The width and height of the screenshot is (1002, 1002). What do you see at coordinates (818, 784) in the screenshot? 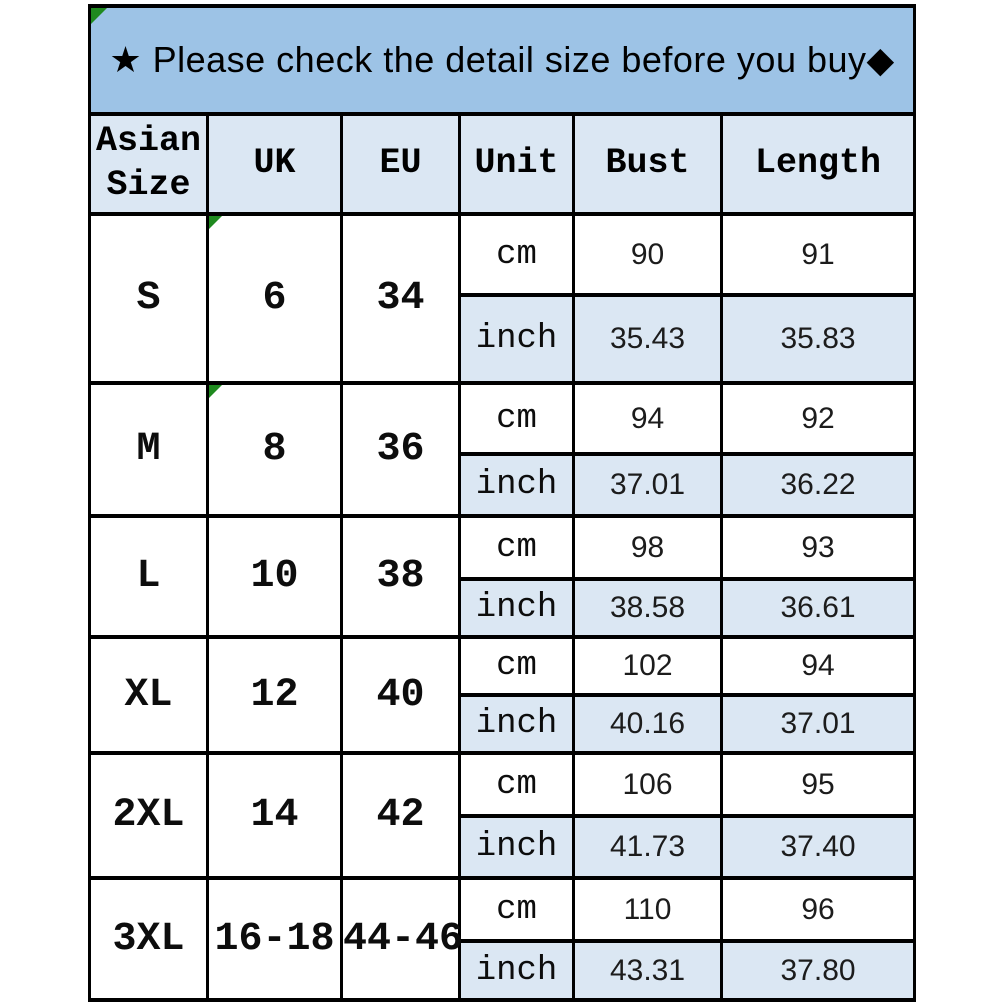
I see `length-cm-cell: 95` at bounding box center [818, 784].